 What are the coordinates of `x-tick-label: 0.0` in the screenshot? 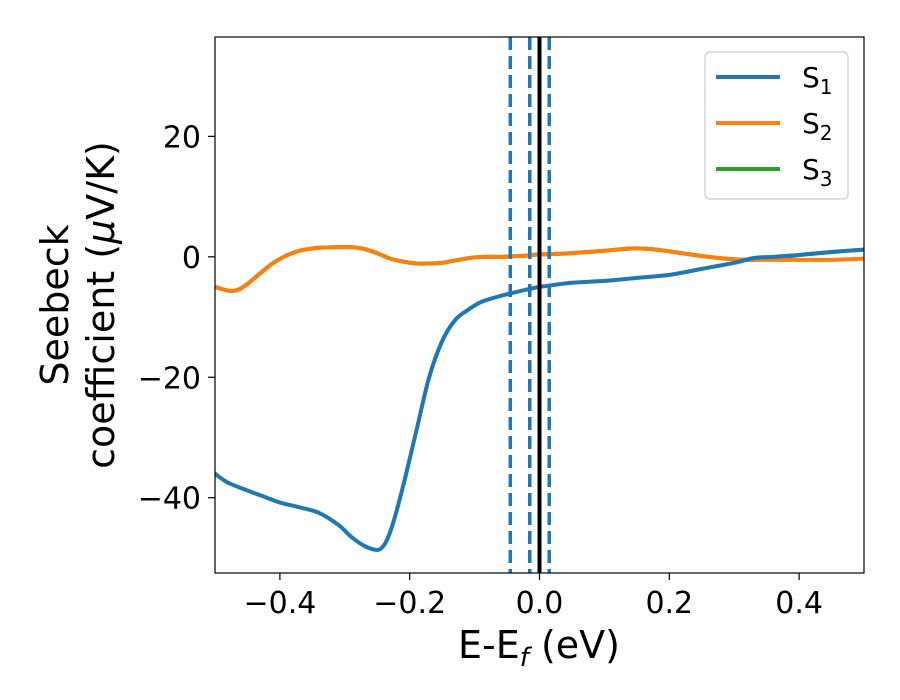 It's located at (540, 603).